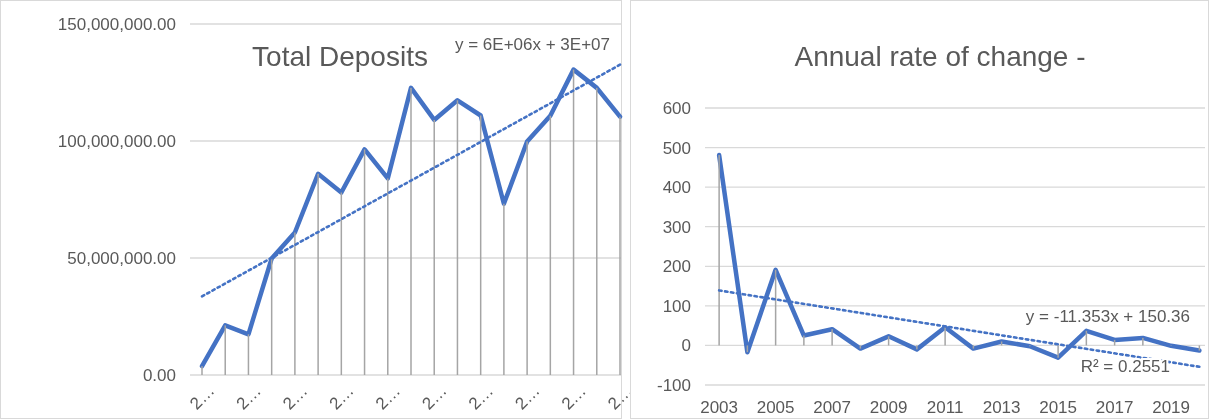  Describe the element at coordinates (1107, 316) in the screenshot. I see `annotation: y = -11.353x + 150.36` at that location.